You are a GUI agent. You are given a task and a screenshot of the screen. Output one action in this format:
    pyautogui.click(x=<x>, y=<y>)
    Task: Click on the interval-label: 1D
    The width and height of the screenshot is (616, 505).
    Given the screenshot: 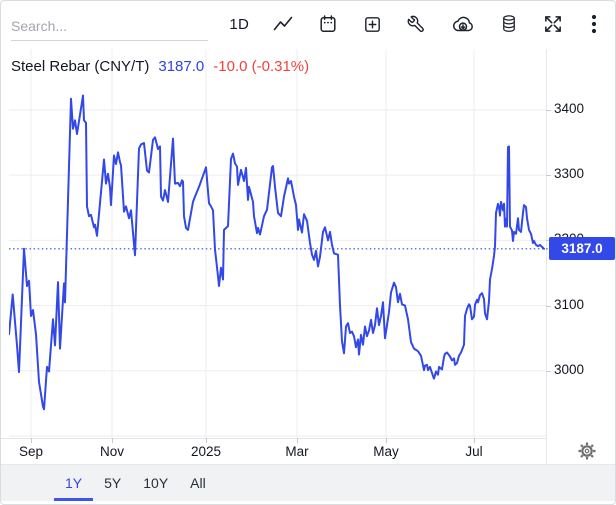 What is the action you would take?
    pyautogui.click(x=239, y=24)
    